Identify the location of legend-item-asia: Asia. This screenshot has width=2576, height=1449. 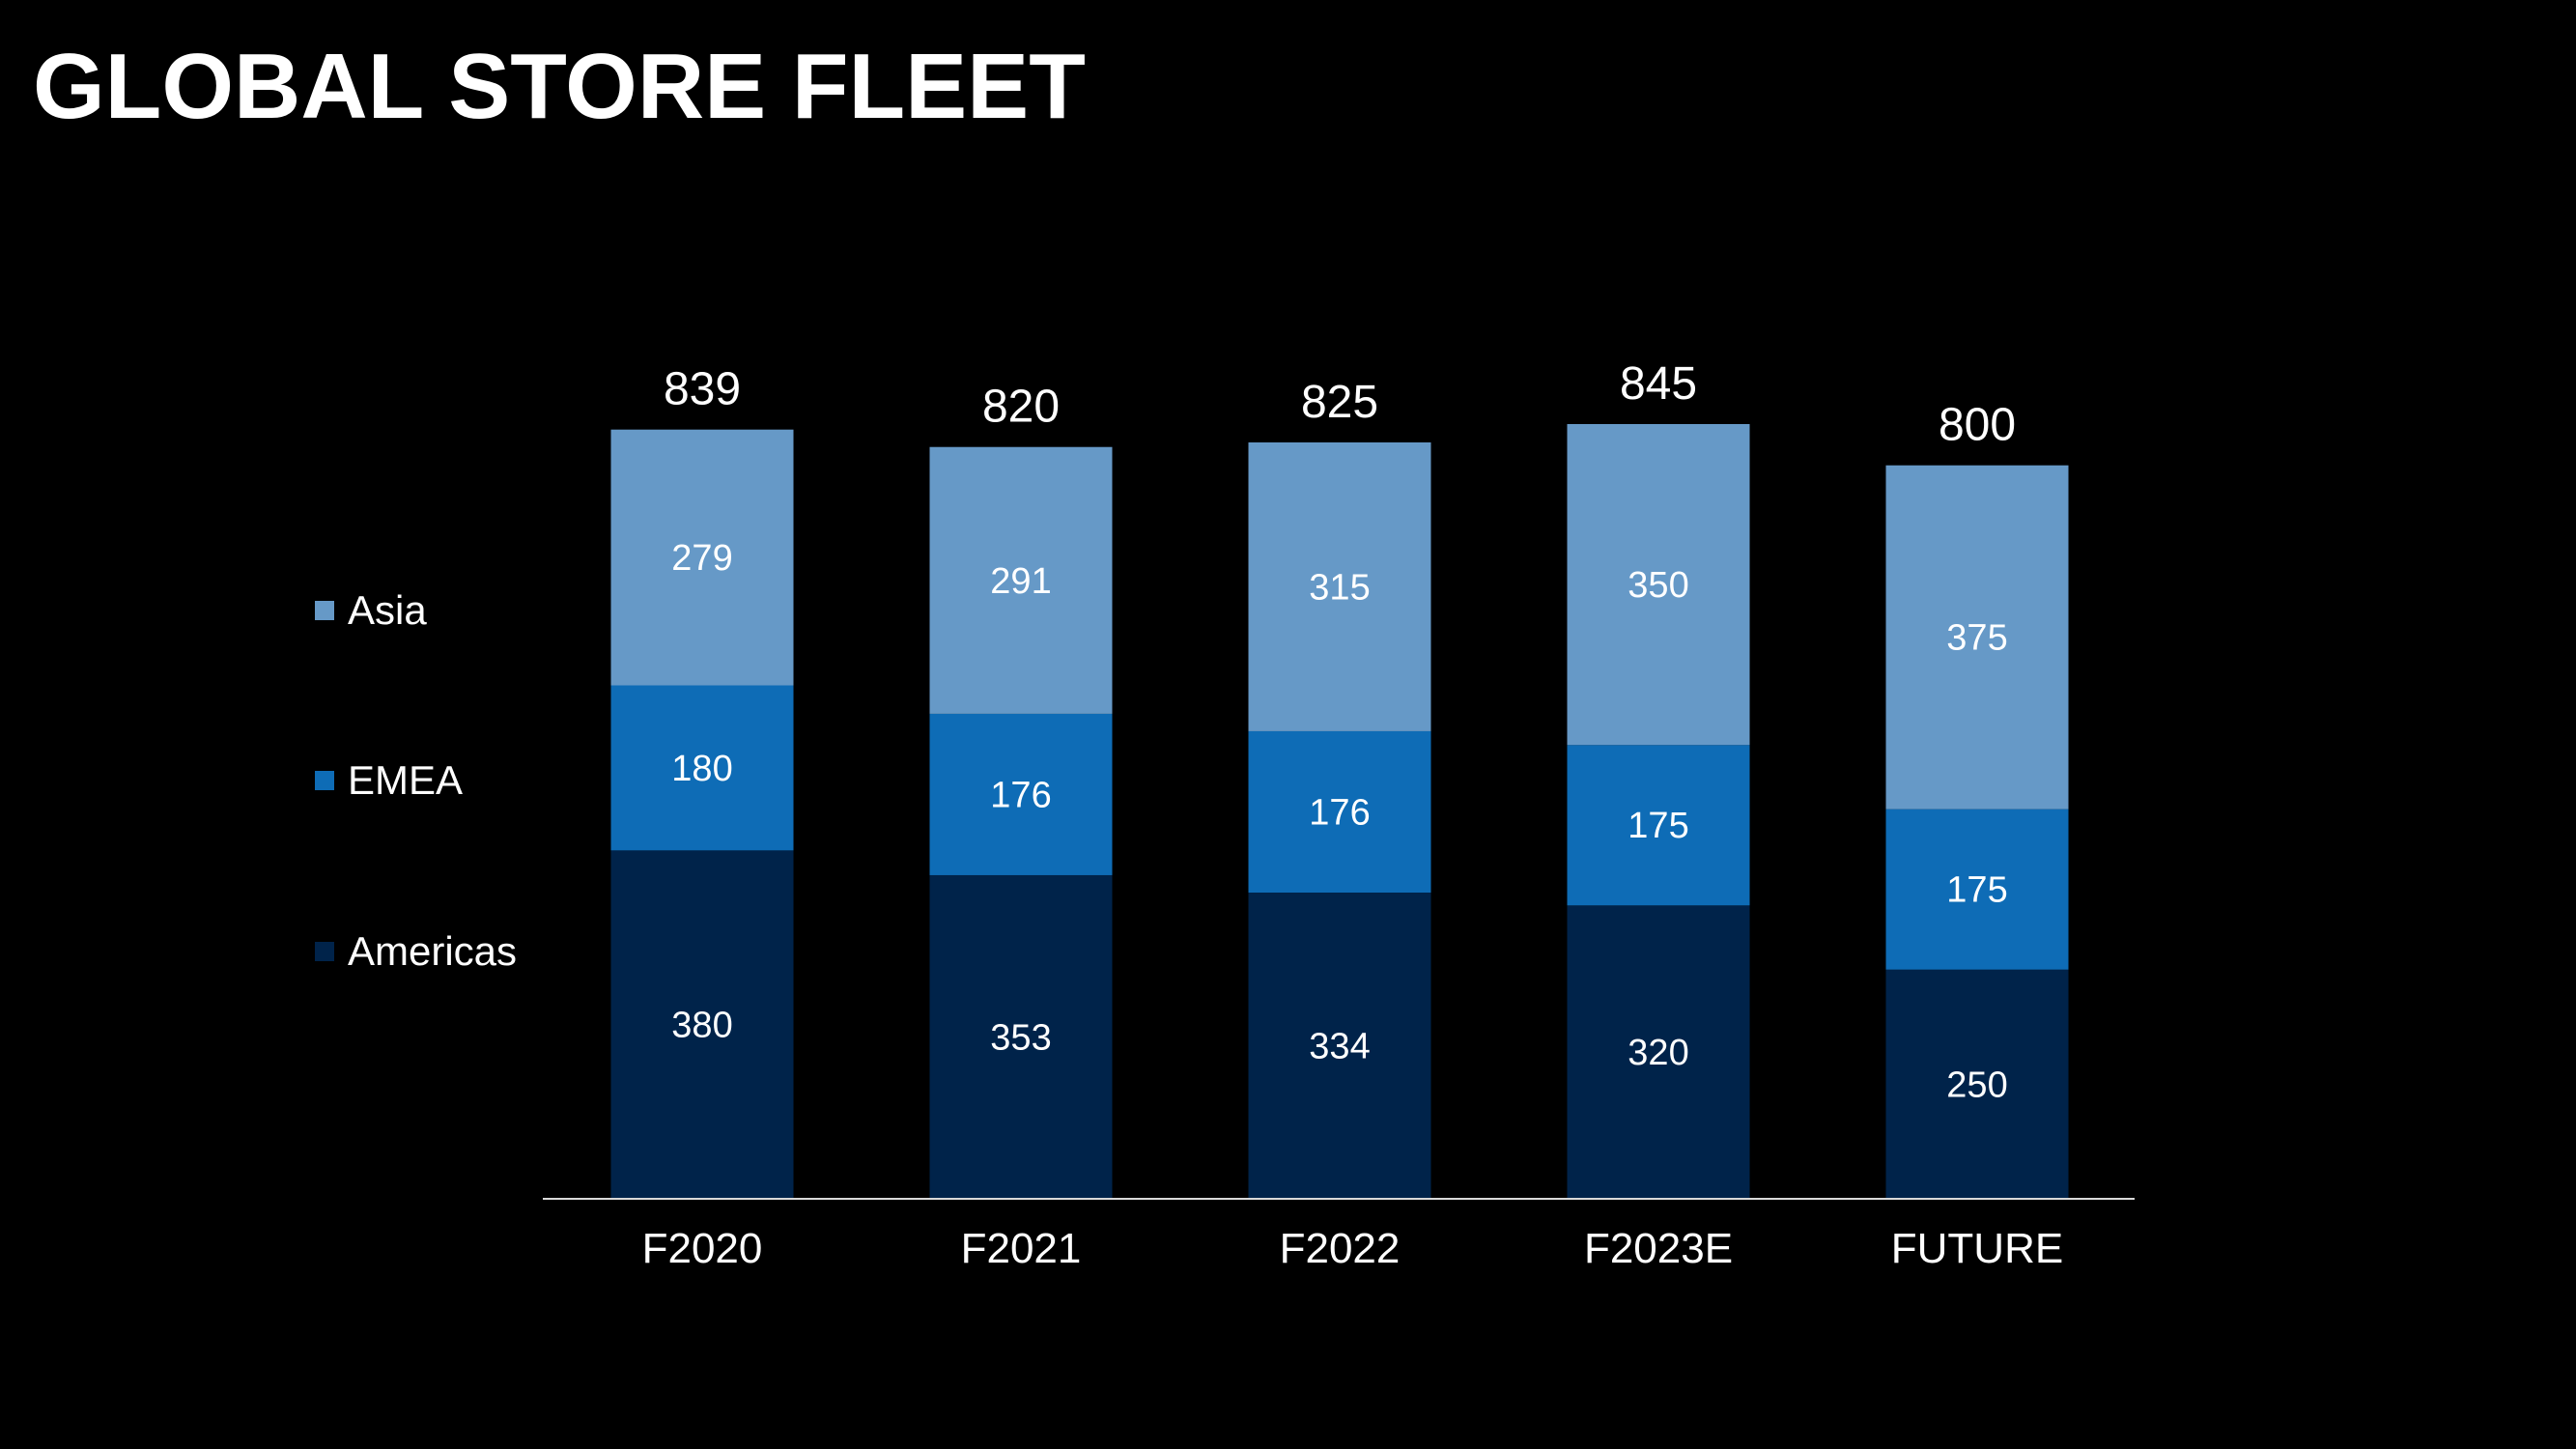
(371, 610).